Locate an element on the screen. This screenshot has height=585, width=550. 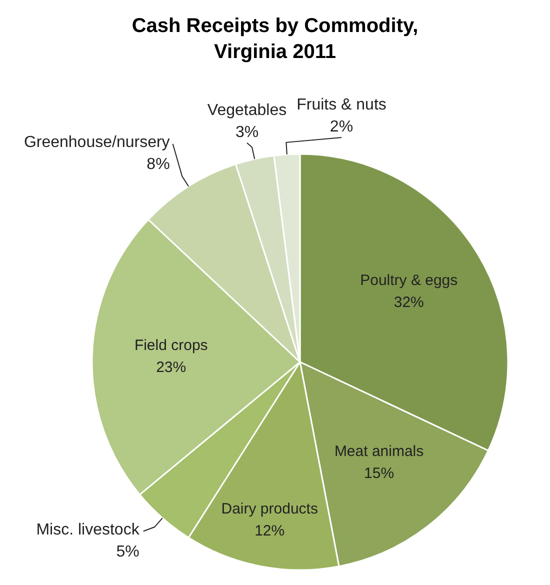
slice-label: Dairy products is located at coordinates (269, 509).